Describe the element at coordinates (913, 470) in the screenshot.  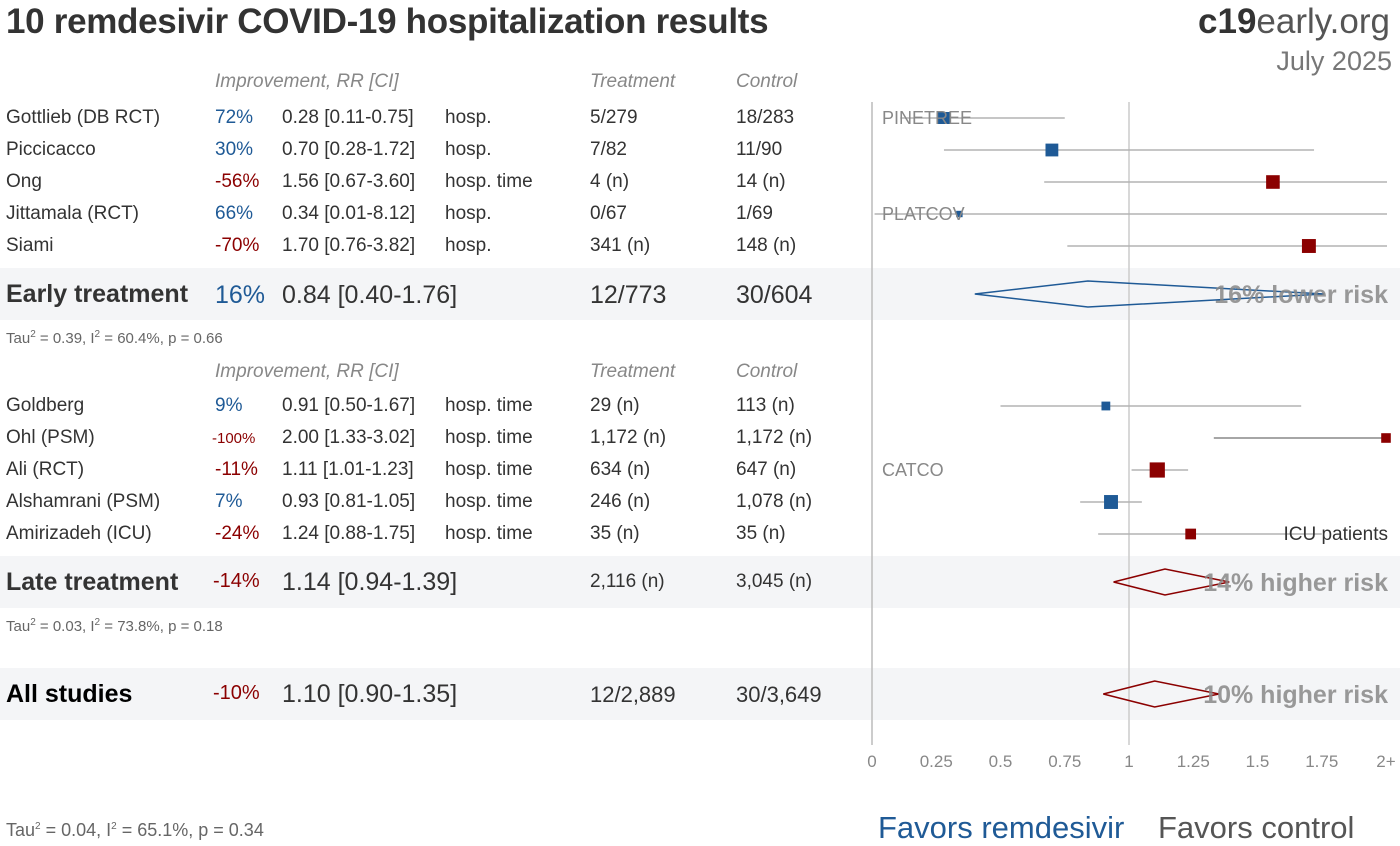
I see `late-study-2-annotation: CATCO` at that location.